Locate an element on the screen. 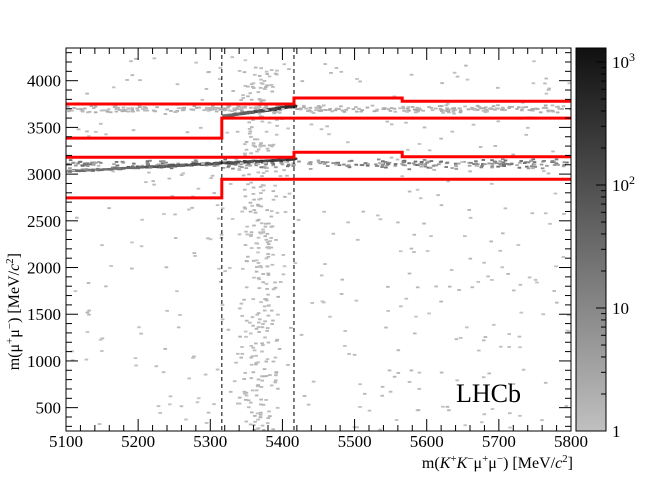 This screenshot has height=480, width=654. y-tick-label: 2000 is located at coordinates (44, 268).